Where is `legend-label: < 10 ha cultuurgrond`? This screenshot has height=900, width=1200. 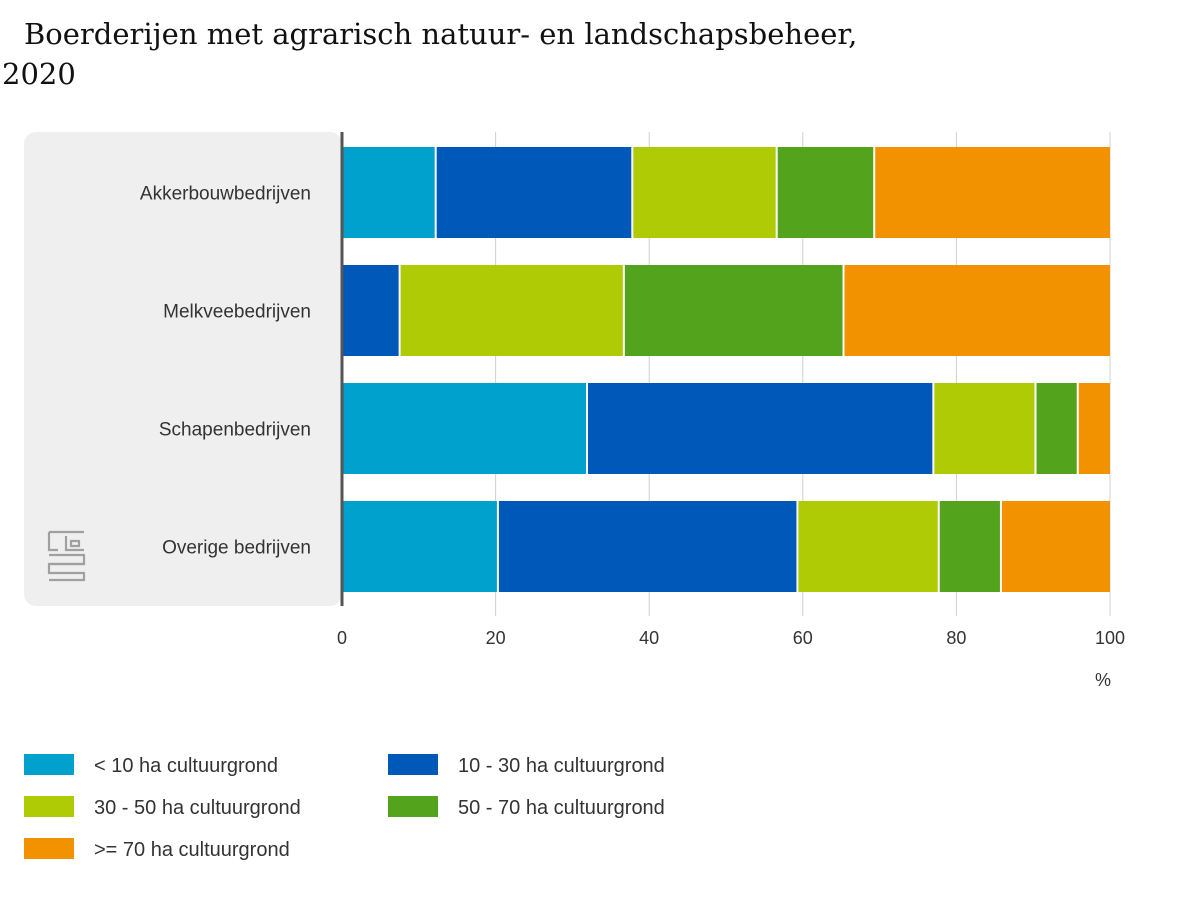
legend-label: < 10 ha cultuurgrond is located at coordinates (186, 766).